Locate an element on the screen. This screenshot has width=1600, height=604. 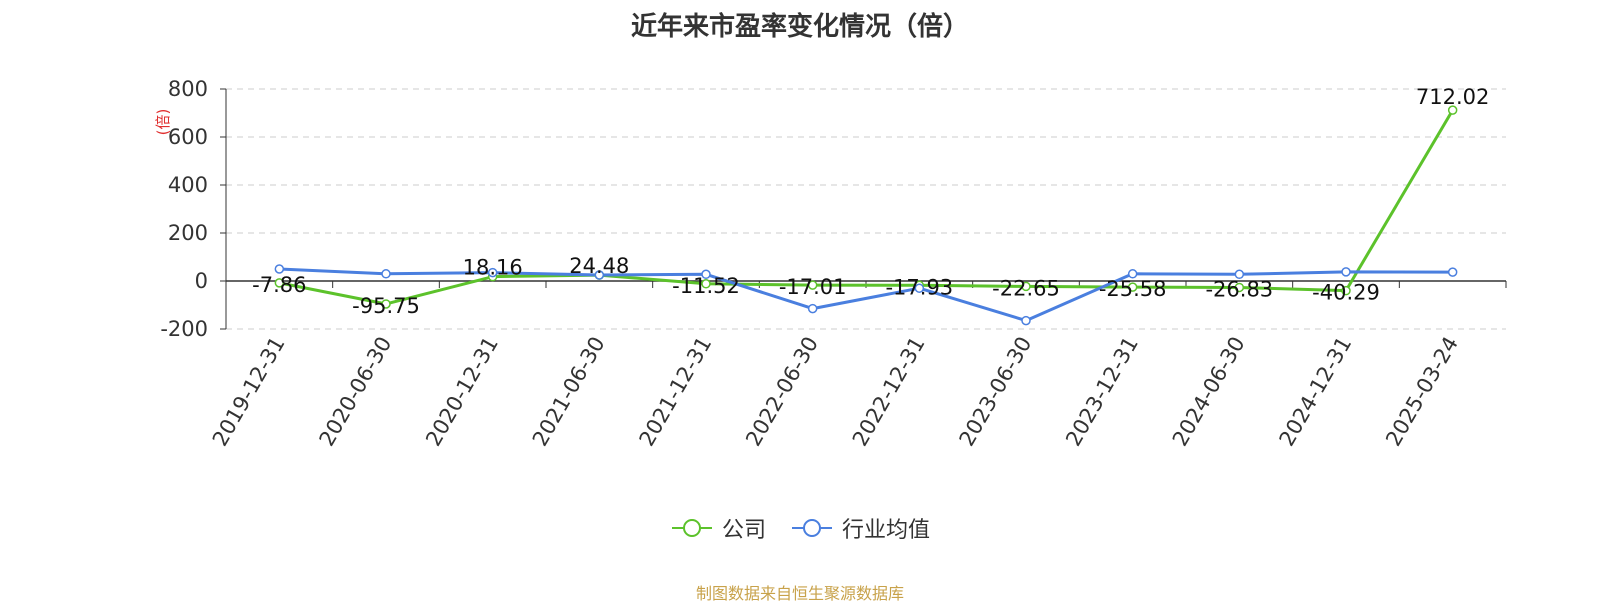
data-label: -11.52 is located at coordinates (706, 286).